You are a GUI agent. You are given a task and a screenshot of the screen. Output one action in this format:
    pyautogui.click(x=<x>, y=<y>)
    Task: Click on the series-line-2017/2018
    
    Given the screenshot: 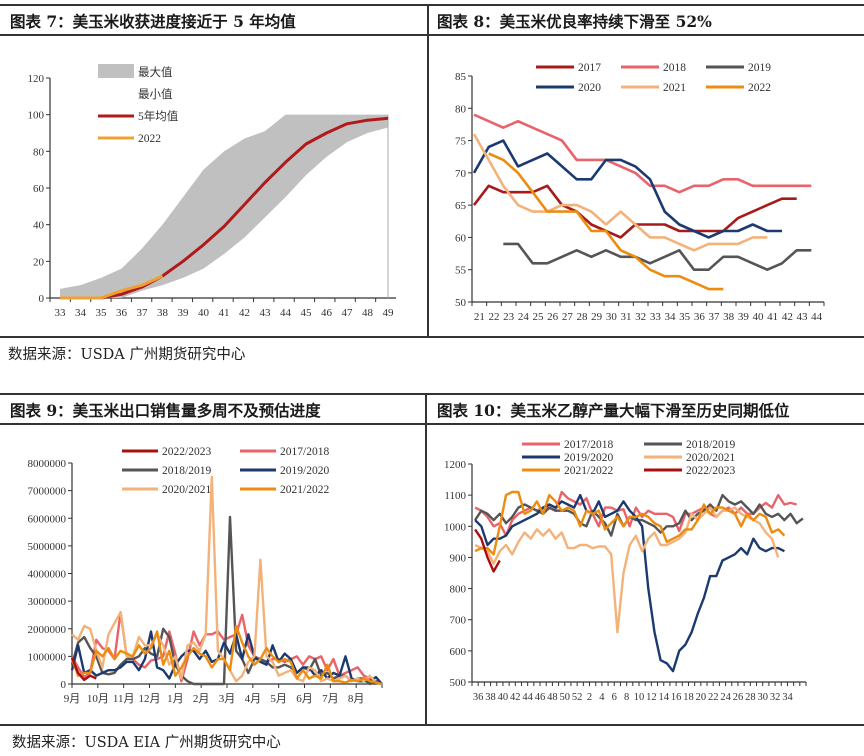 What is the action you would take?
    pyautogui.click(x=635, y=513)
    